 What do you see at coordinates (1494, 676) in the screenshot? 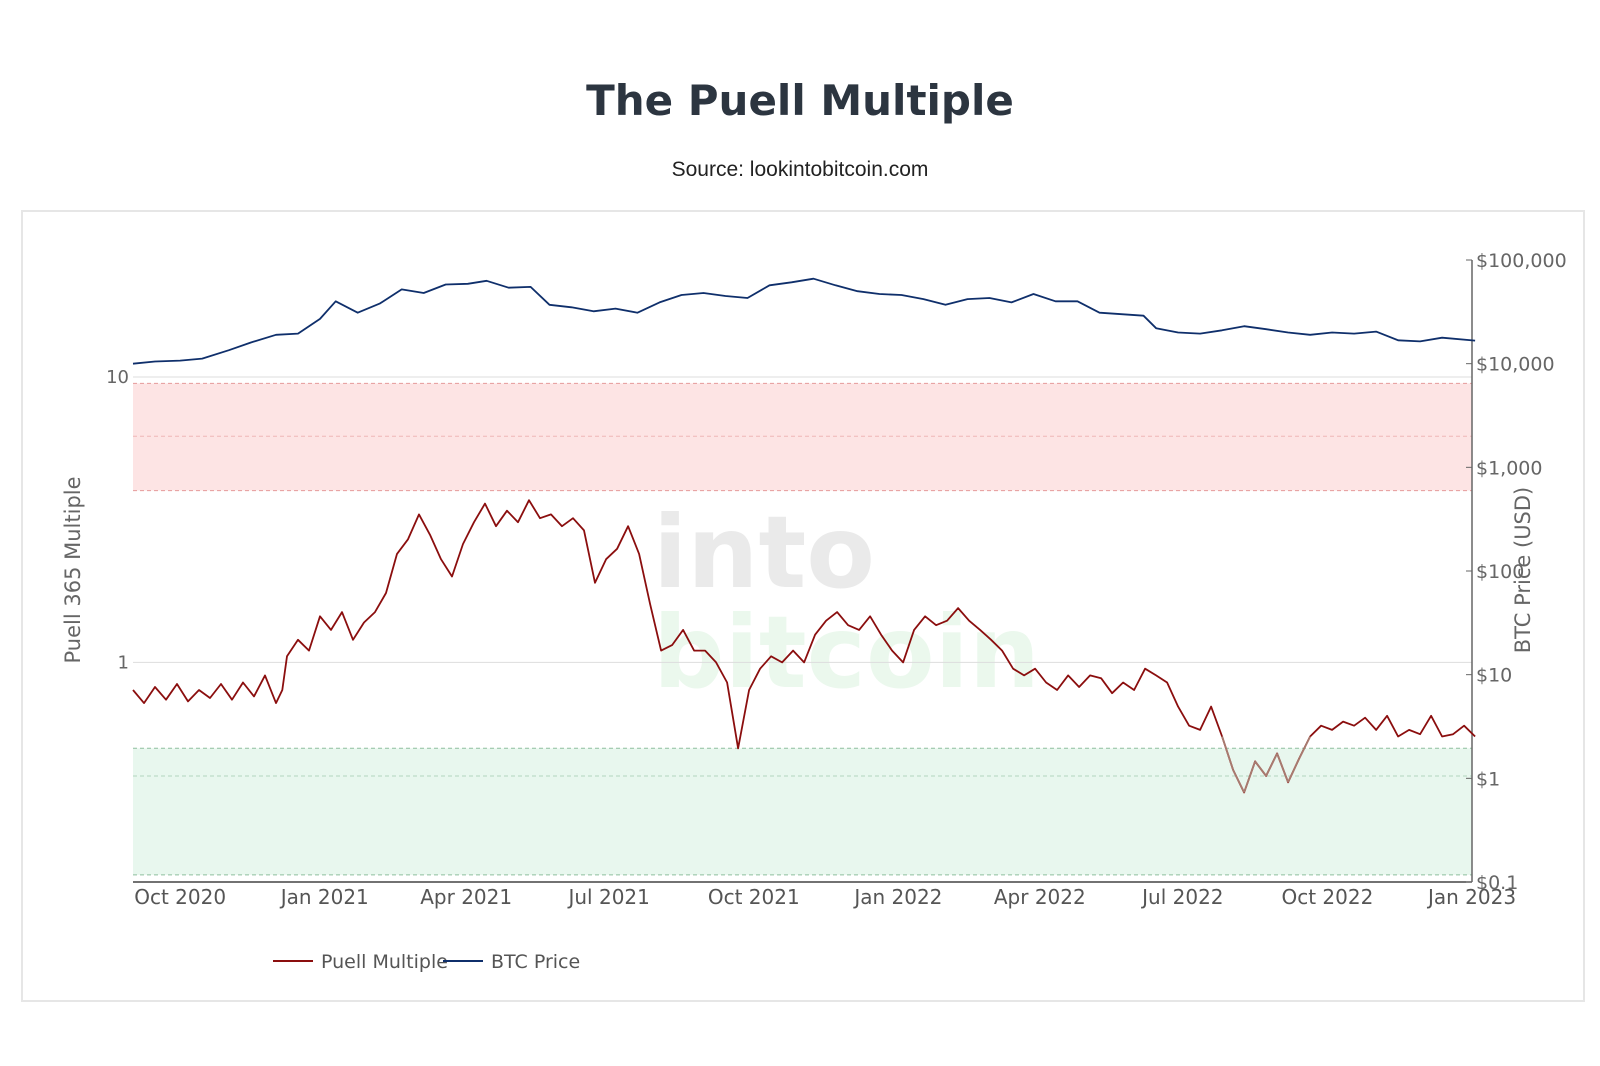
I see `right-y-tick-label: $10` at bounding box center [1494, 676].